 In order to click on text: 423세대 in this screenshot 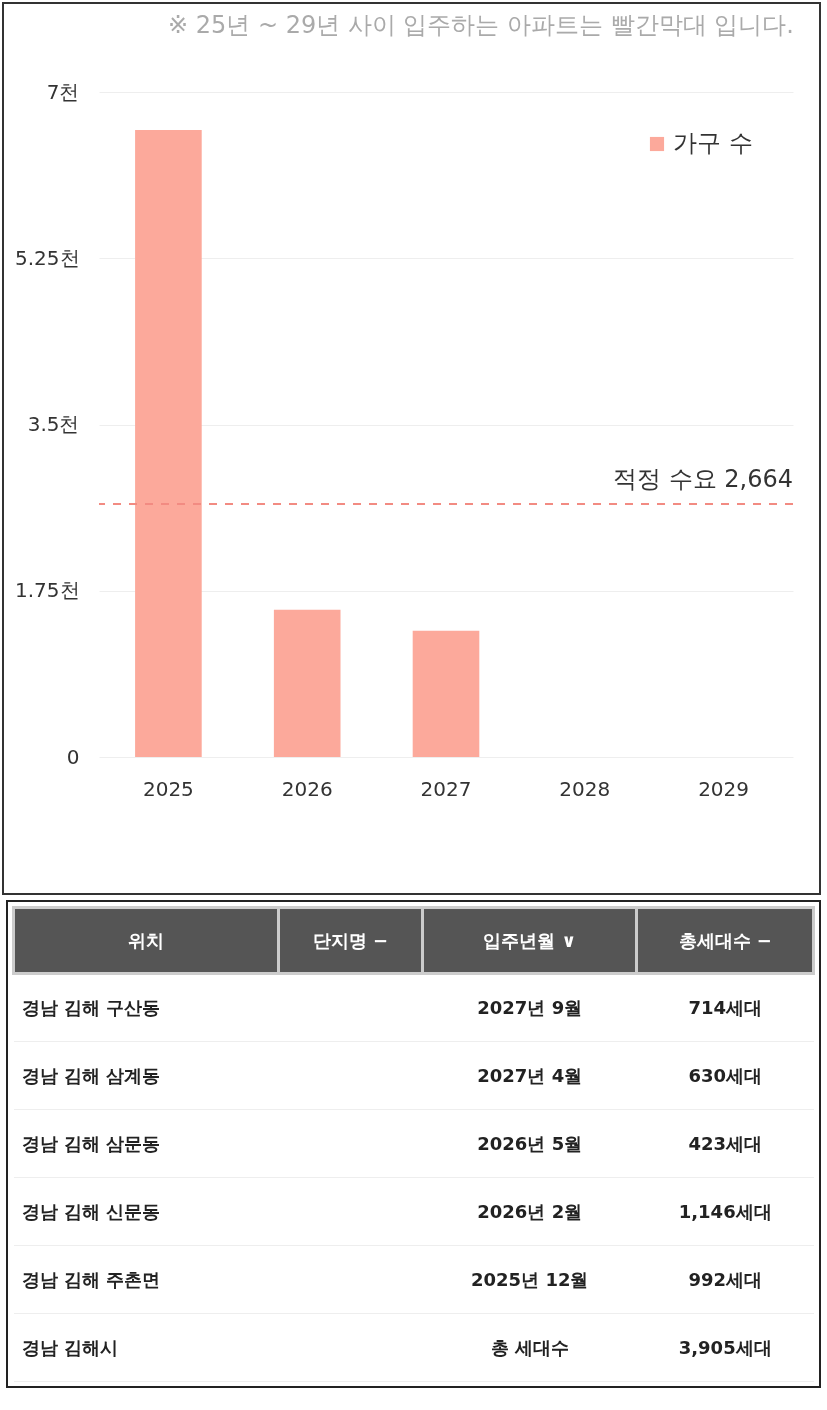, I will do `click(725, 1143)`.